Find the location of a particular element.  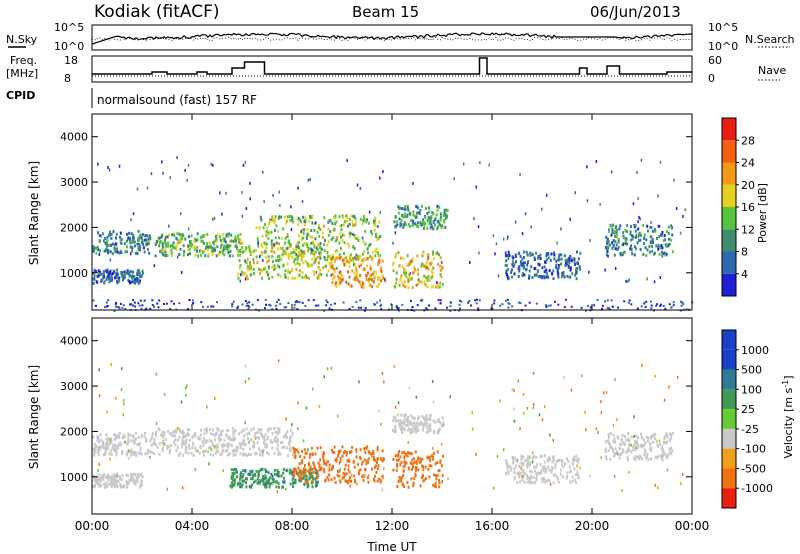

velocity-ytick-label-0: 1000 is located at coordinates (74, 477).